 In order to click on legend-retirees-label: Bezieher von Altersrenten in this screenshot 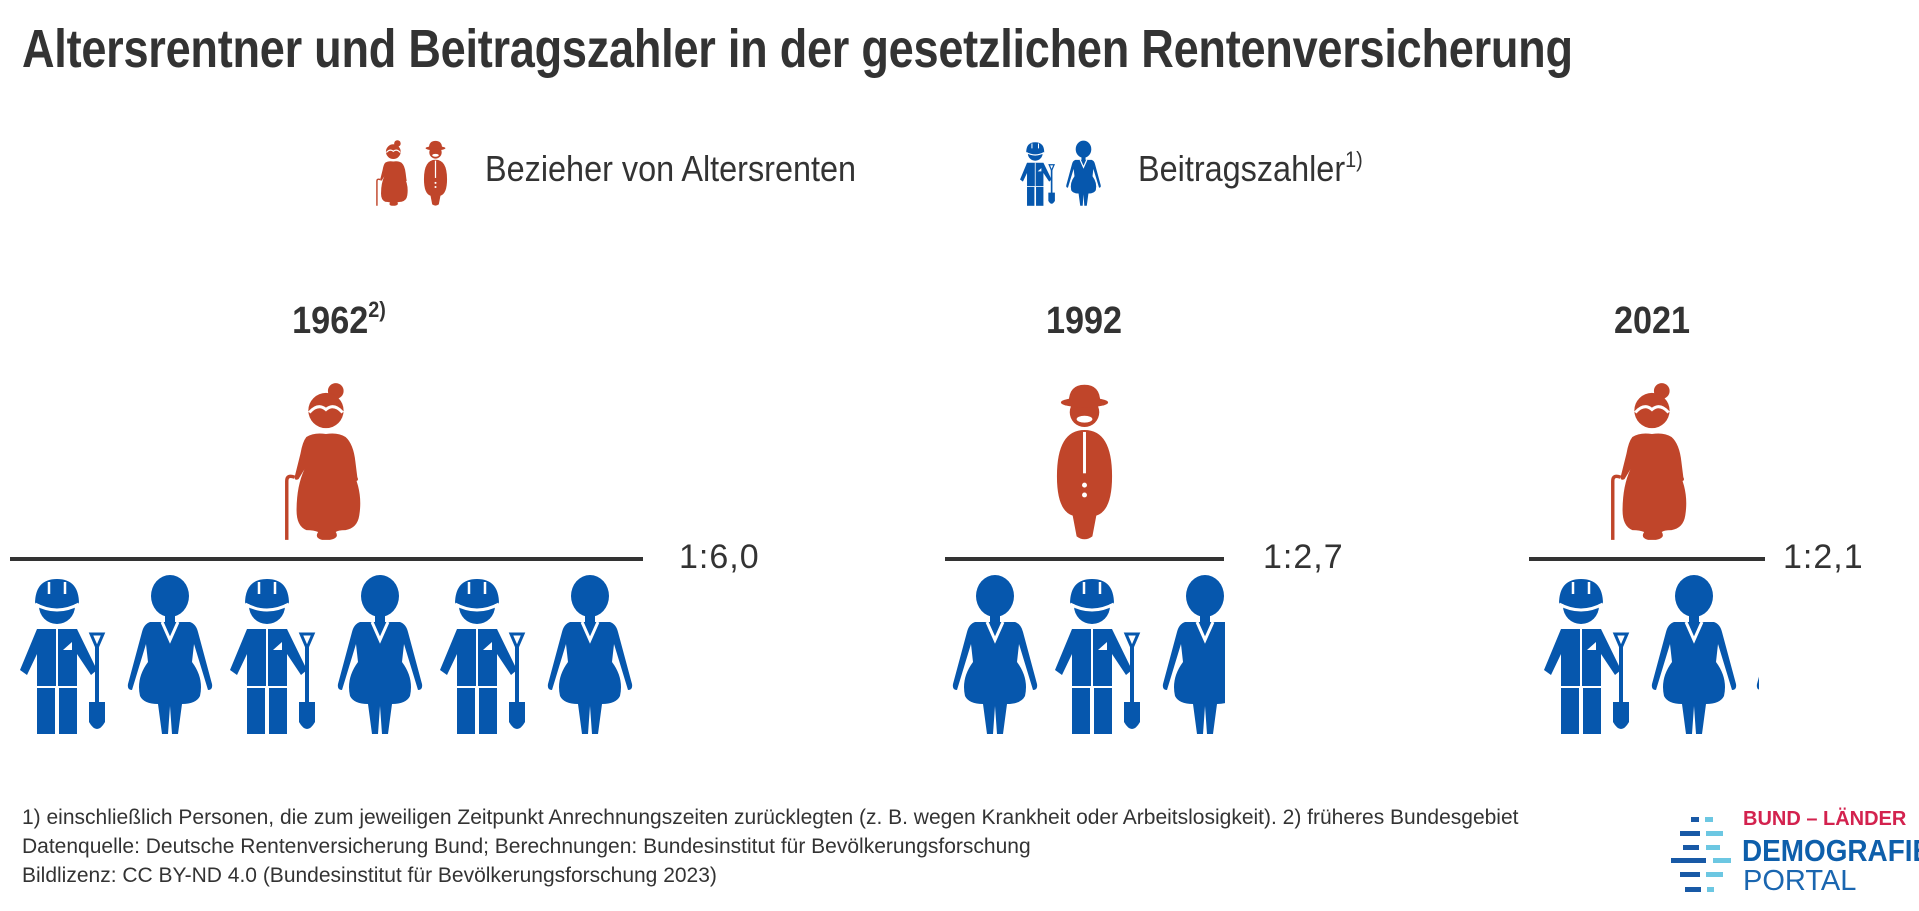, I will do `click(670, 169)`.